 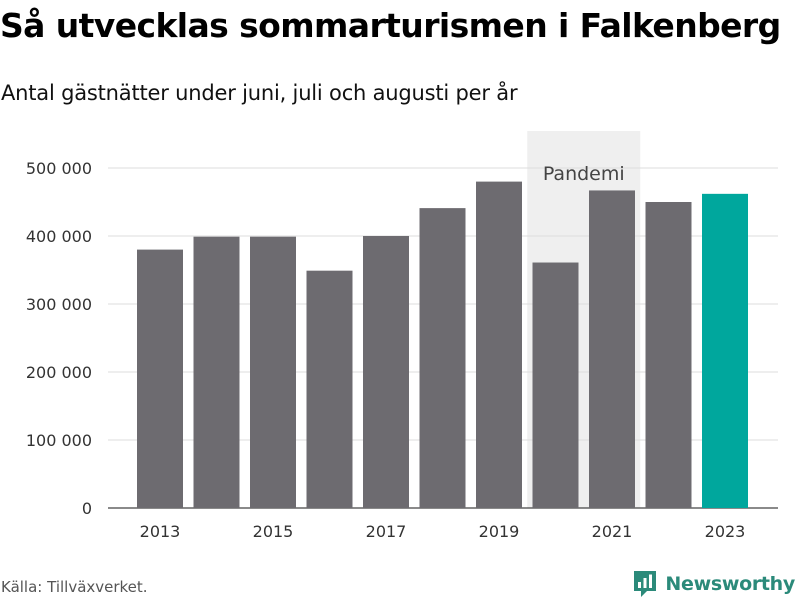 I want to click on brand-name: Newsworthy, so click(x=730, y=584).